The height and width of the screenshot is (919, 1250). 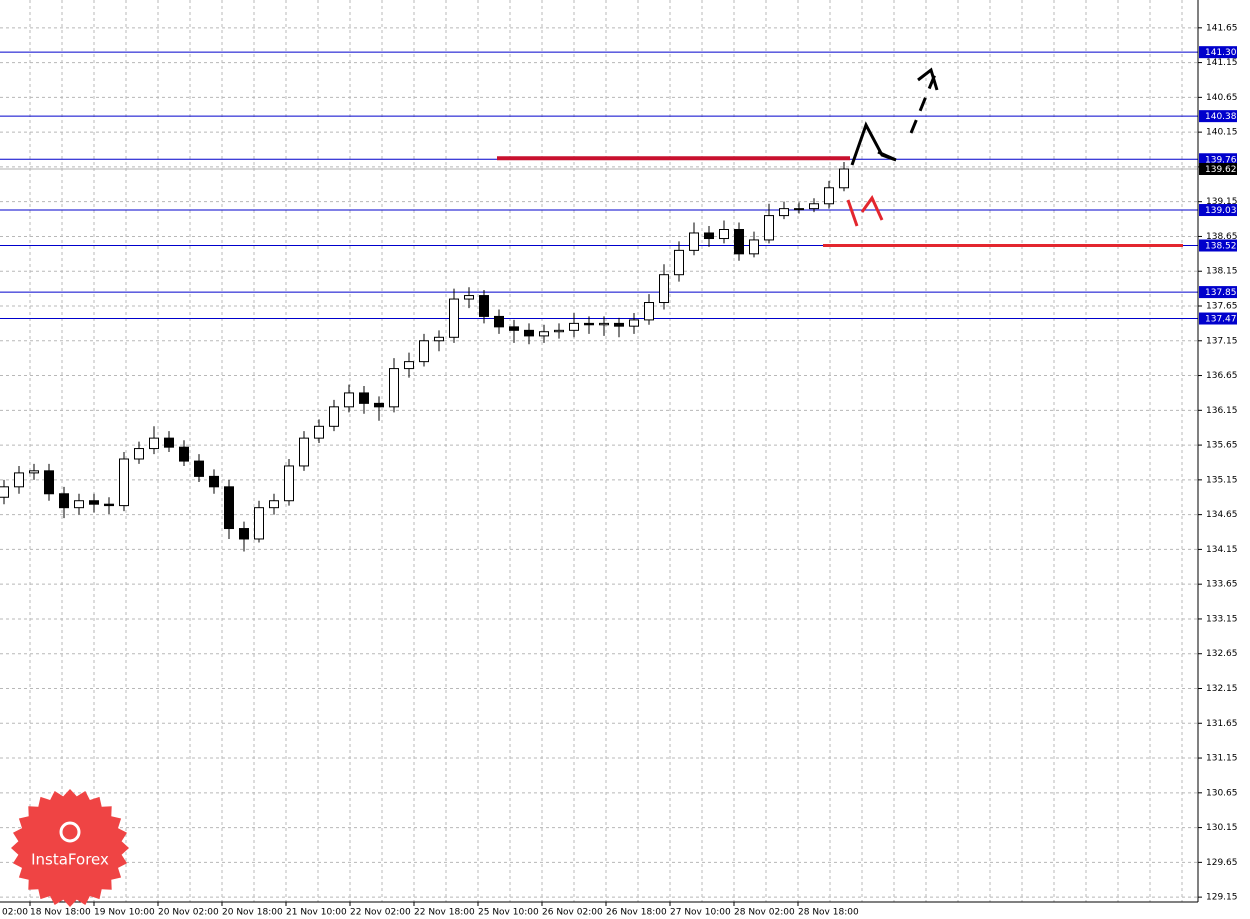 What do you see at coordinates (887, 156) in the screenshot?
I see `forecast-arrow` at bounding box center [887, 156].